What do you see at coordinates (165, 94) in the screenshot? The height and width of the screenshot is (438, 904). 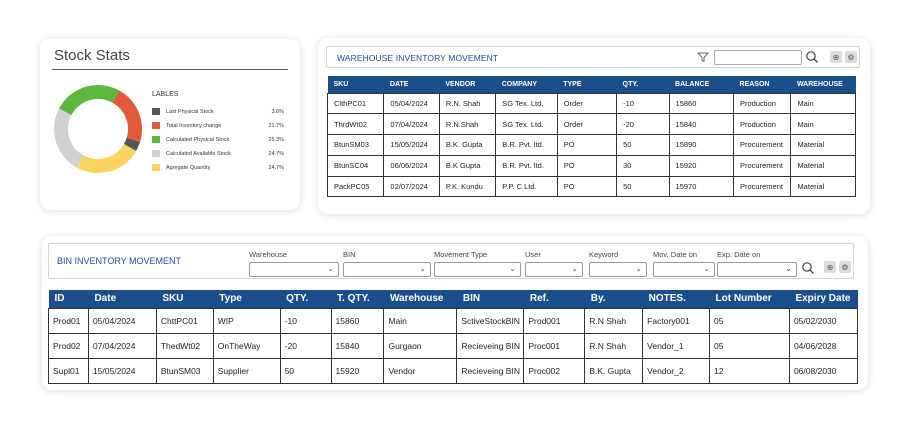 I see `legend-title: LABLES` at bounding box center [165, 94].